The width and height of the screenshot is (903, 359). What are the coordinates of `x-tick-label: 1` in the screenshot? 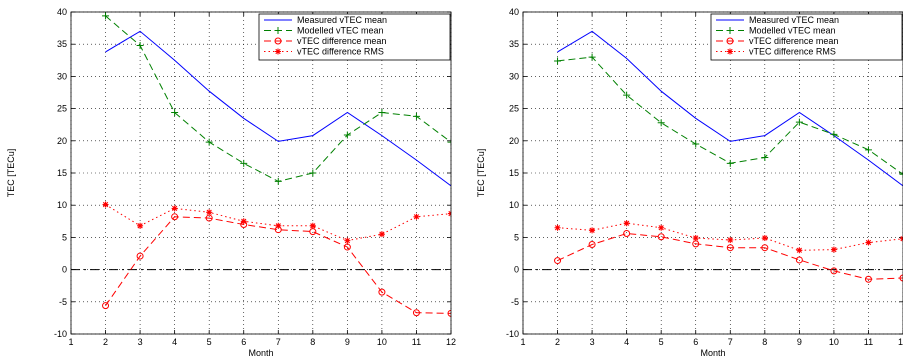 It's located at (70, 342).